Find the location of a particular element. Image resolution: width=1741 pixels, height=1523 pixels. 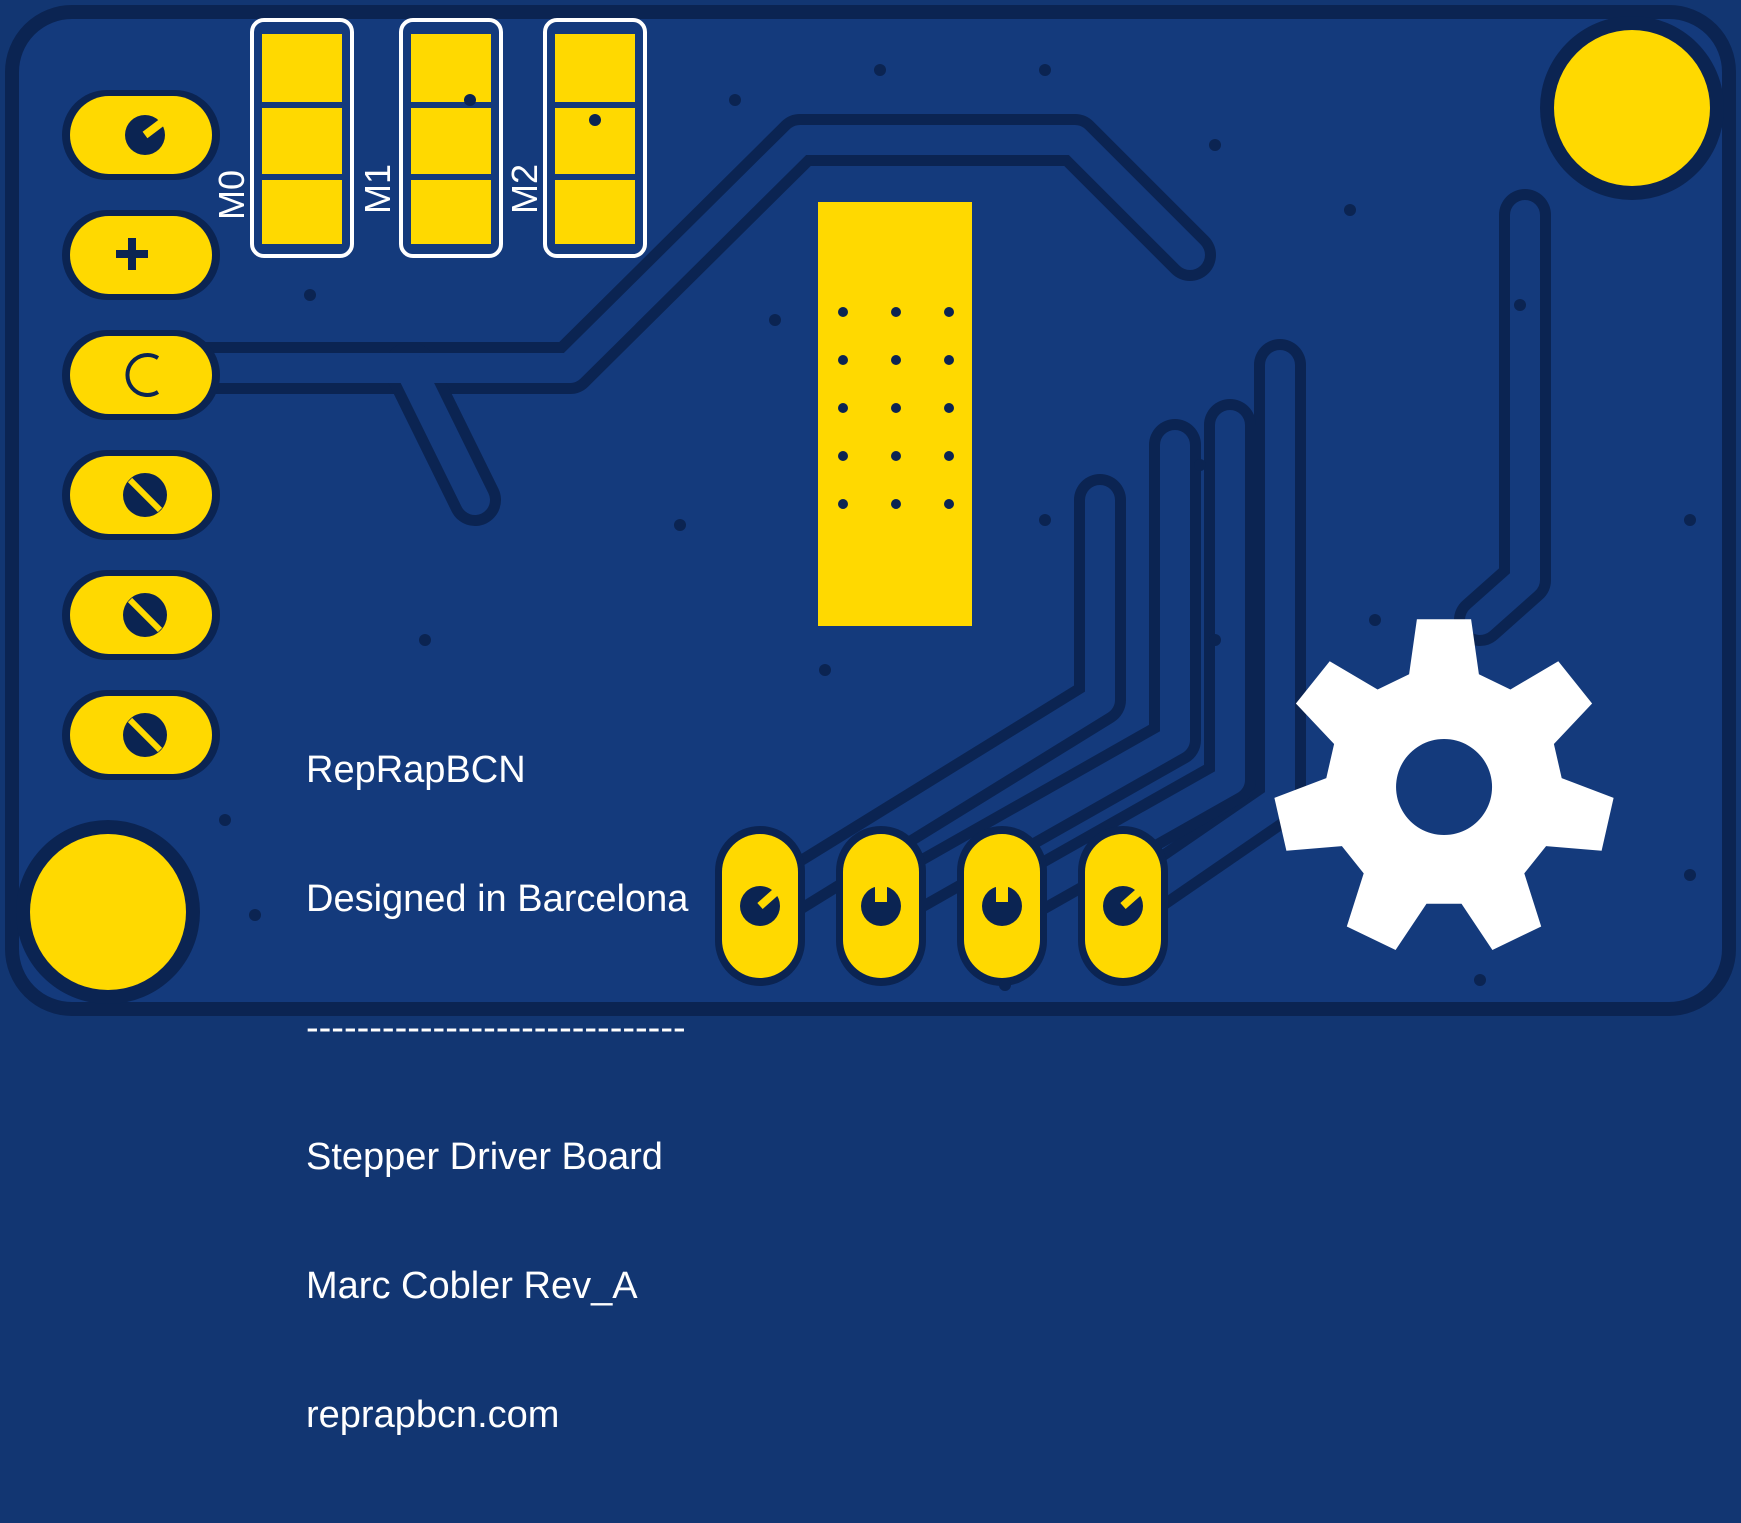

mounting-hole-bottom-left is located at coordinates (108, 912).